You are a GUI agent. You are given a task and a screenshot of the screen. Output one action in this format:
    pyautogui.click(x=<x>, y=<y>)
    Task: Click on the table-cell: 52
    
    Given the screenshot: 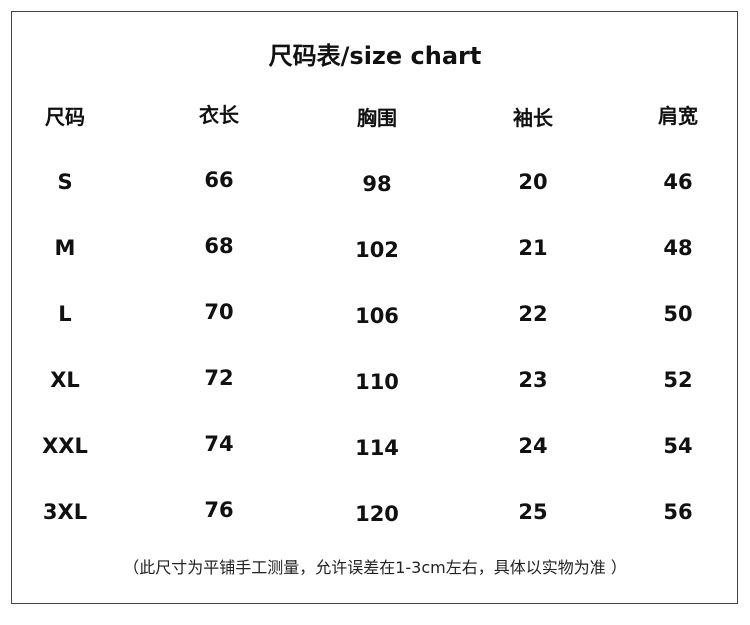 What is the action you would take?
    pyautogui.click(x=678, y=380)
    